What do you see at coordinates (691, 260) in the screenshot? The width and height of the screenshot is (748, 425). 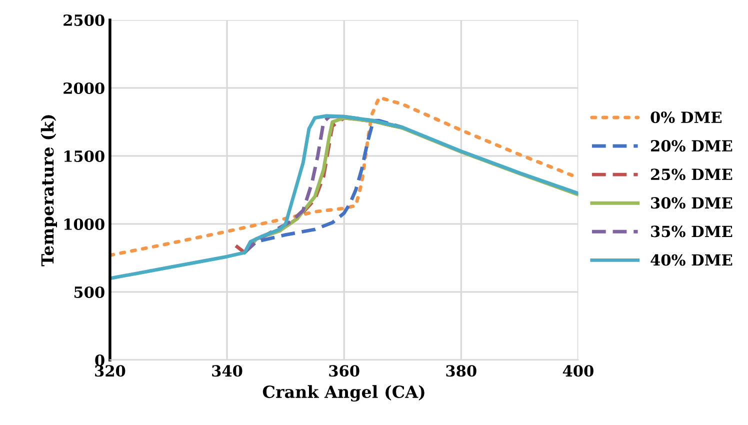 I see `legend-label: 40% DME` at bounding box center [691, 260].